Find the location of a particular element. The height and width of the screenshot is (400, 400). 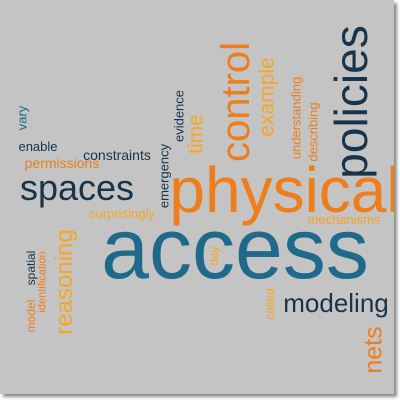

word-called: called is located at coordinates (270, 304).